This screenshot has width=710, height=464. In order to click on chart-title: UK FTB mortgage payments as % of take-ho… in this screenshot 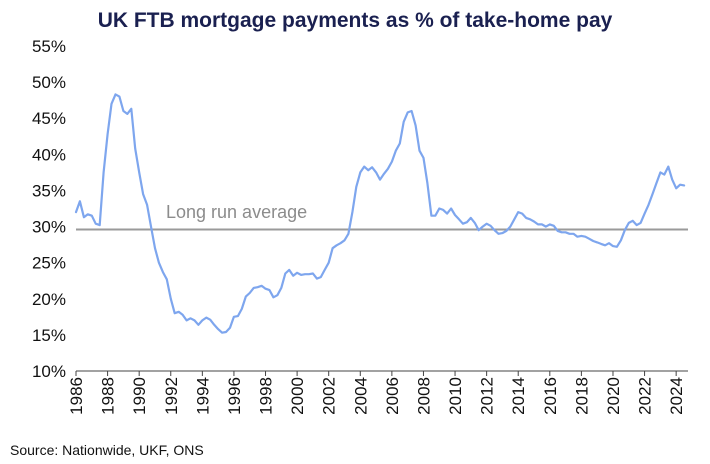, I will do `click(355, 20)`.